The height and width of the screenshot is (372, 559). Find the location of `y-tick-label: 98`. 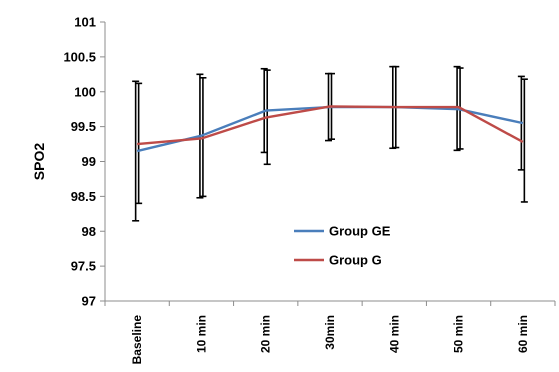

y-tick-label: 98 is located at coordinates (89, 231).